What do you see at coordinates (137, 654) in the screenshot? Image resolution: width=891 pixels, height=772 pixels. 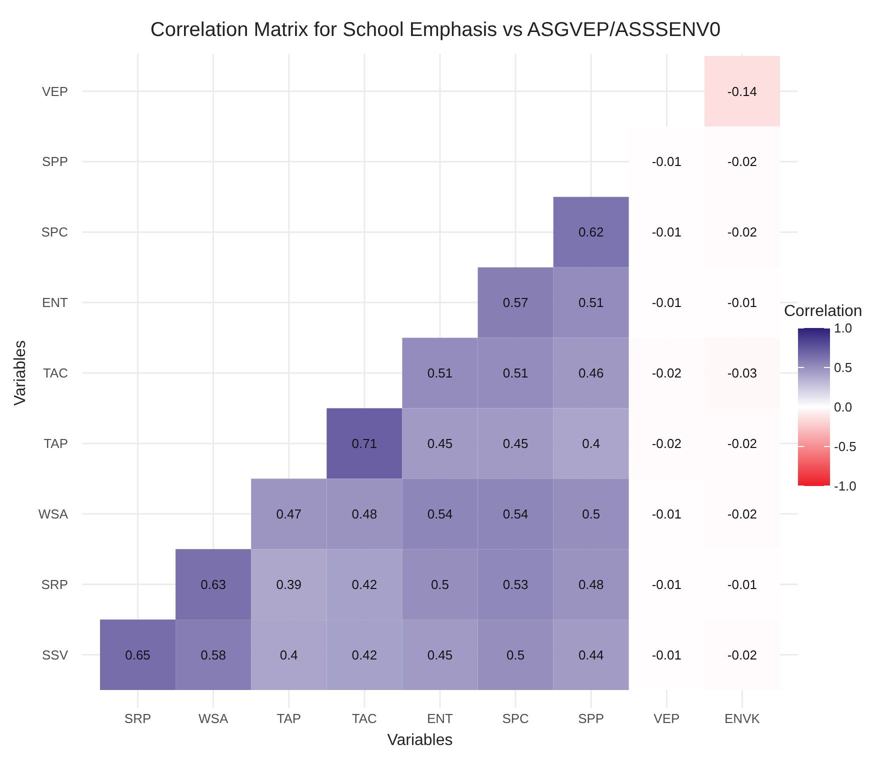 I see `data-label: 0.65` at bounding box center [137, 654].